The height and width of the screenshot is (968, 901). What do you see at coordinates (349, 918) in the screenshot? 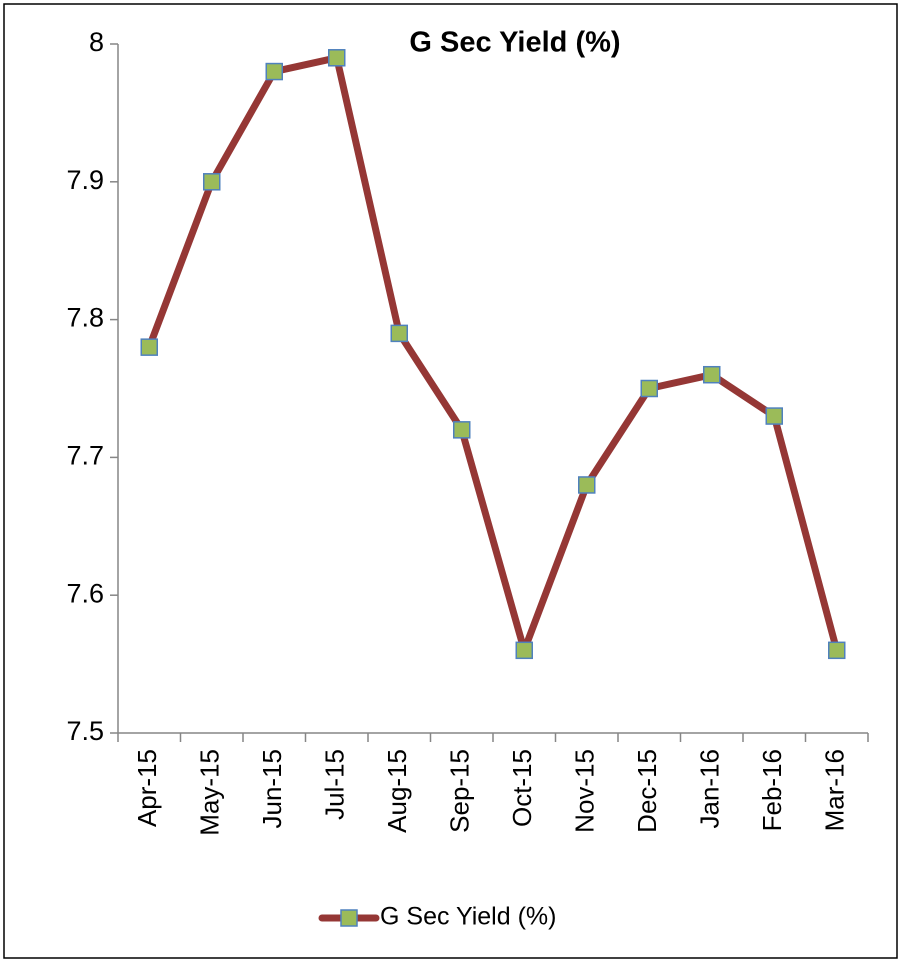
I see `legend-marker` at bounding box center [349, 918].